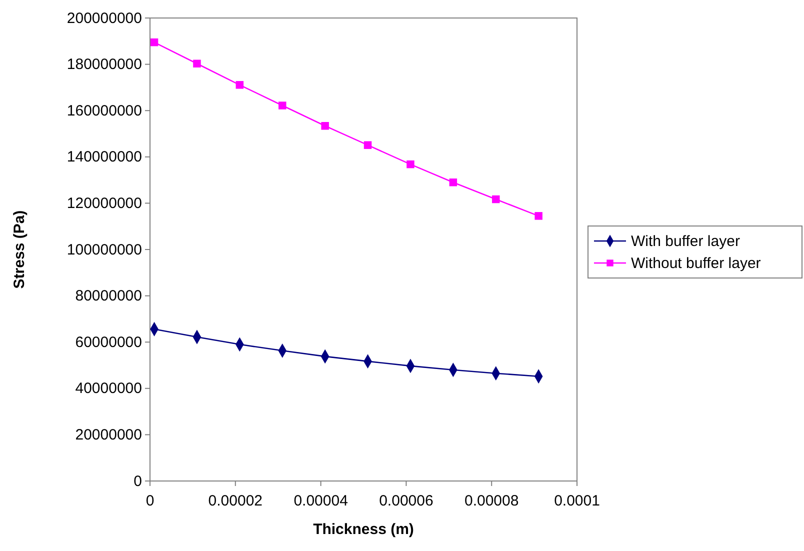 The image size is (804, 551). Describe the element at coordinates (321, 501) in the screenshot. I see `x-tick-label: 0.00004` at that location.